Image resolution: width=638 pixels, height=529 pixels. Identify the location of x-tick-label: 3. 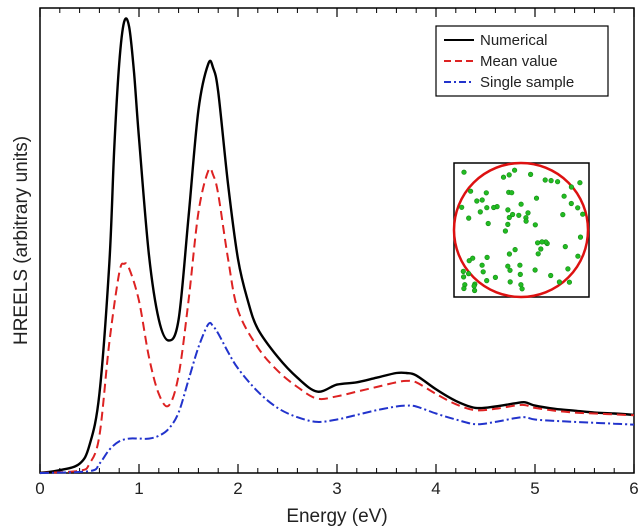
(336, 488).